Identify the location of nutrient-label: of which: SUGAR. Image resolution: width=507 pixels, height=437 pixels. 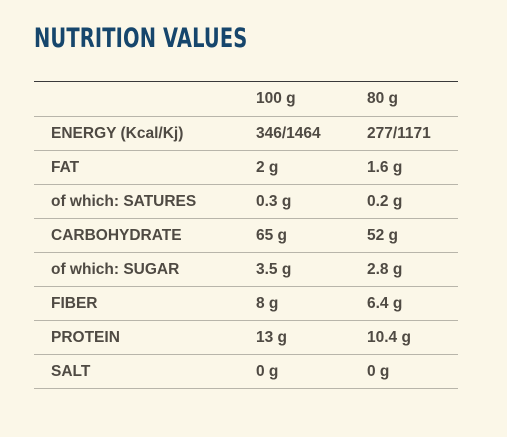
(115, 269).